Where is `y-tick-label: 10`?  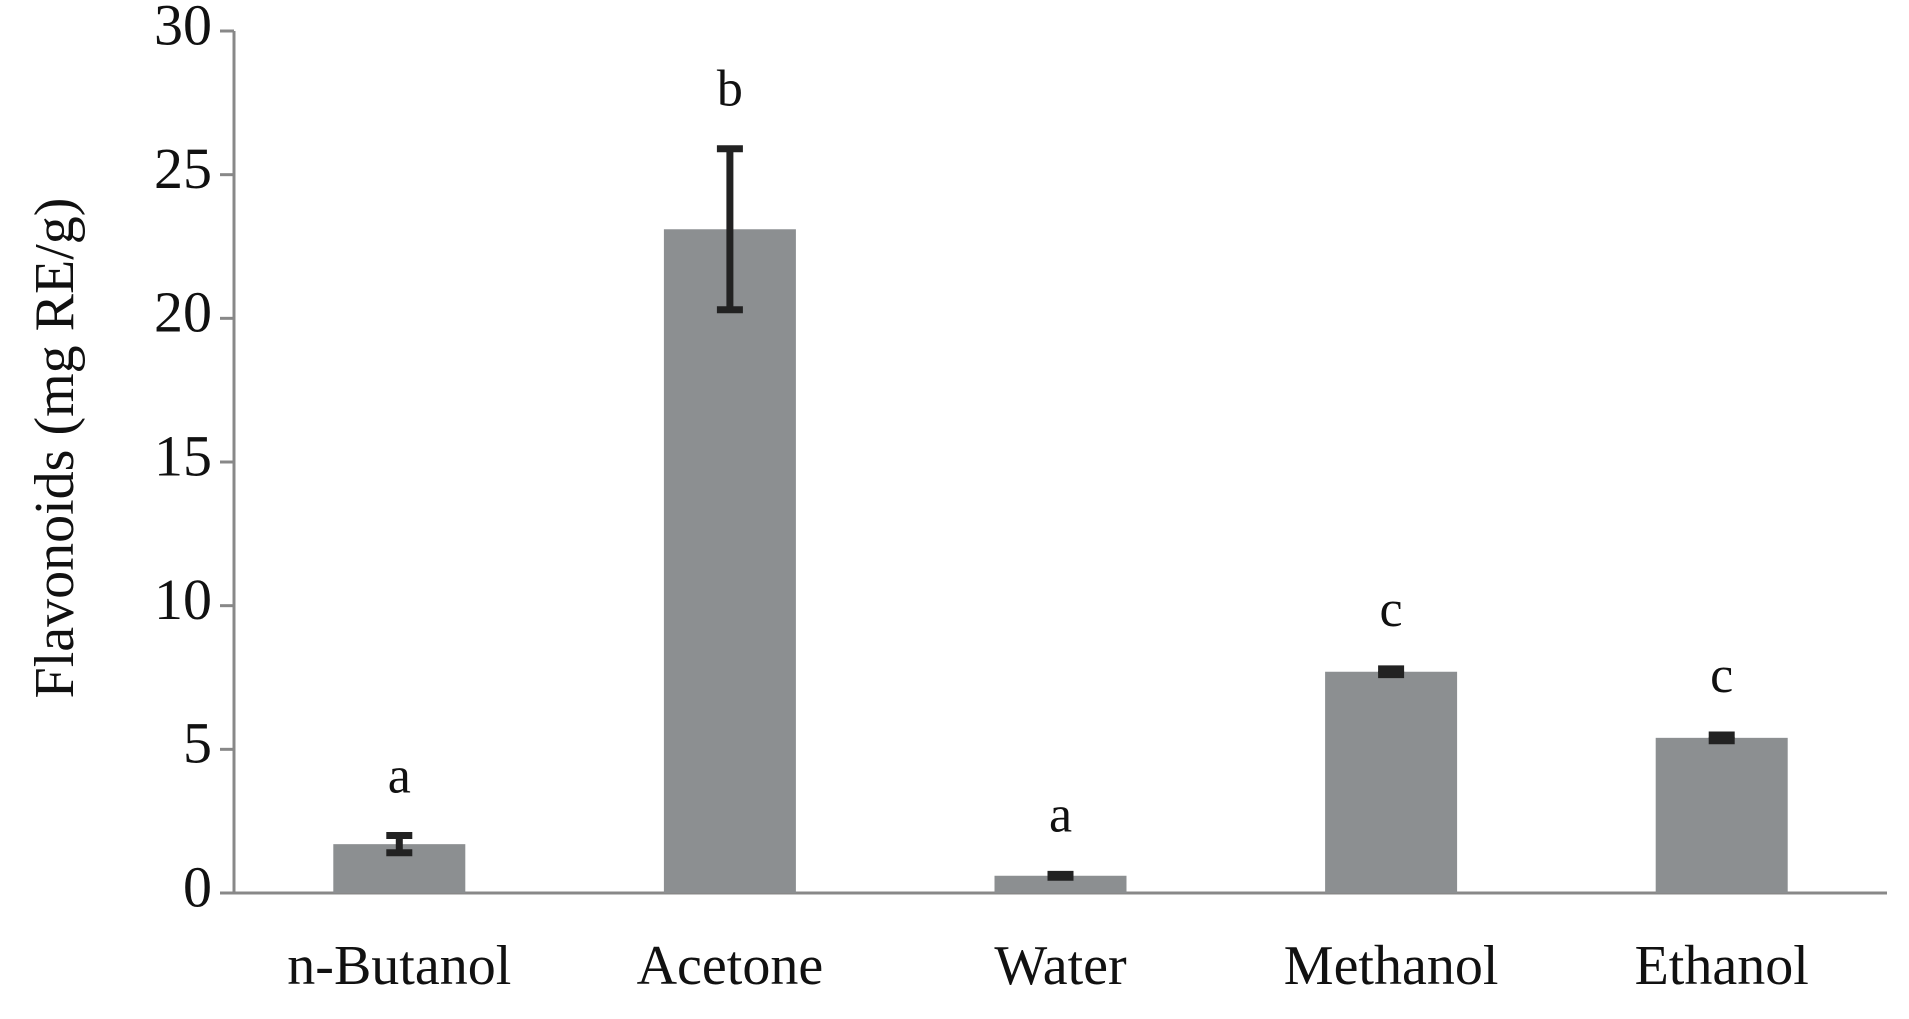 y-tick-label: 10 is located at coordinates (183, 599).